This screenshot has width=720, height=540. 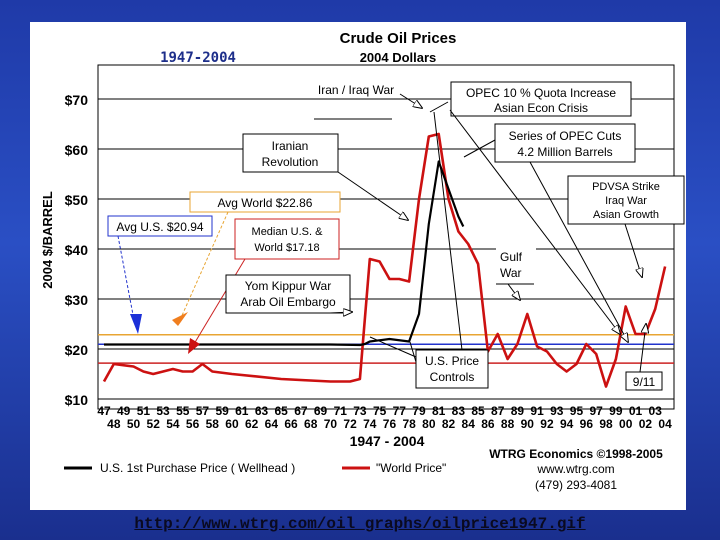 I want to click on x-tick-label: 85, so click(x=478, y=411).